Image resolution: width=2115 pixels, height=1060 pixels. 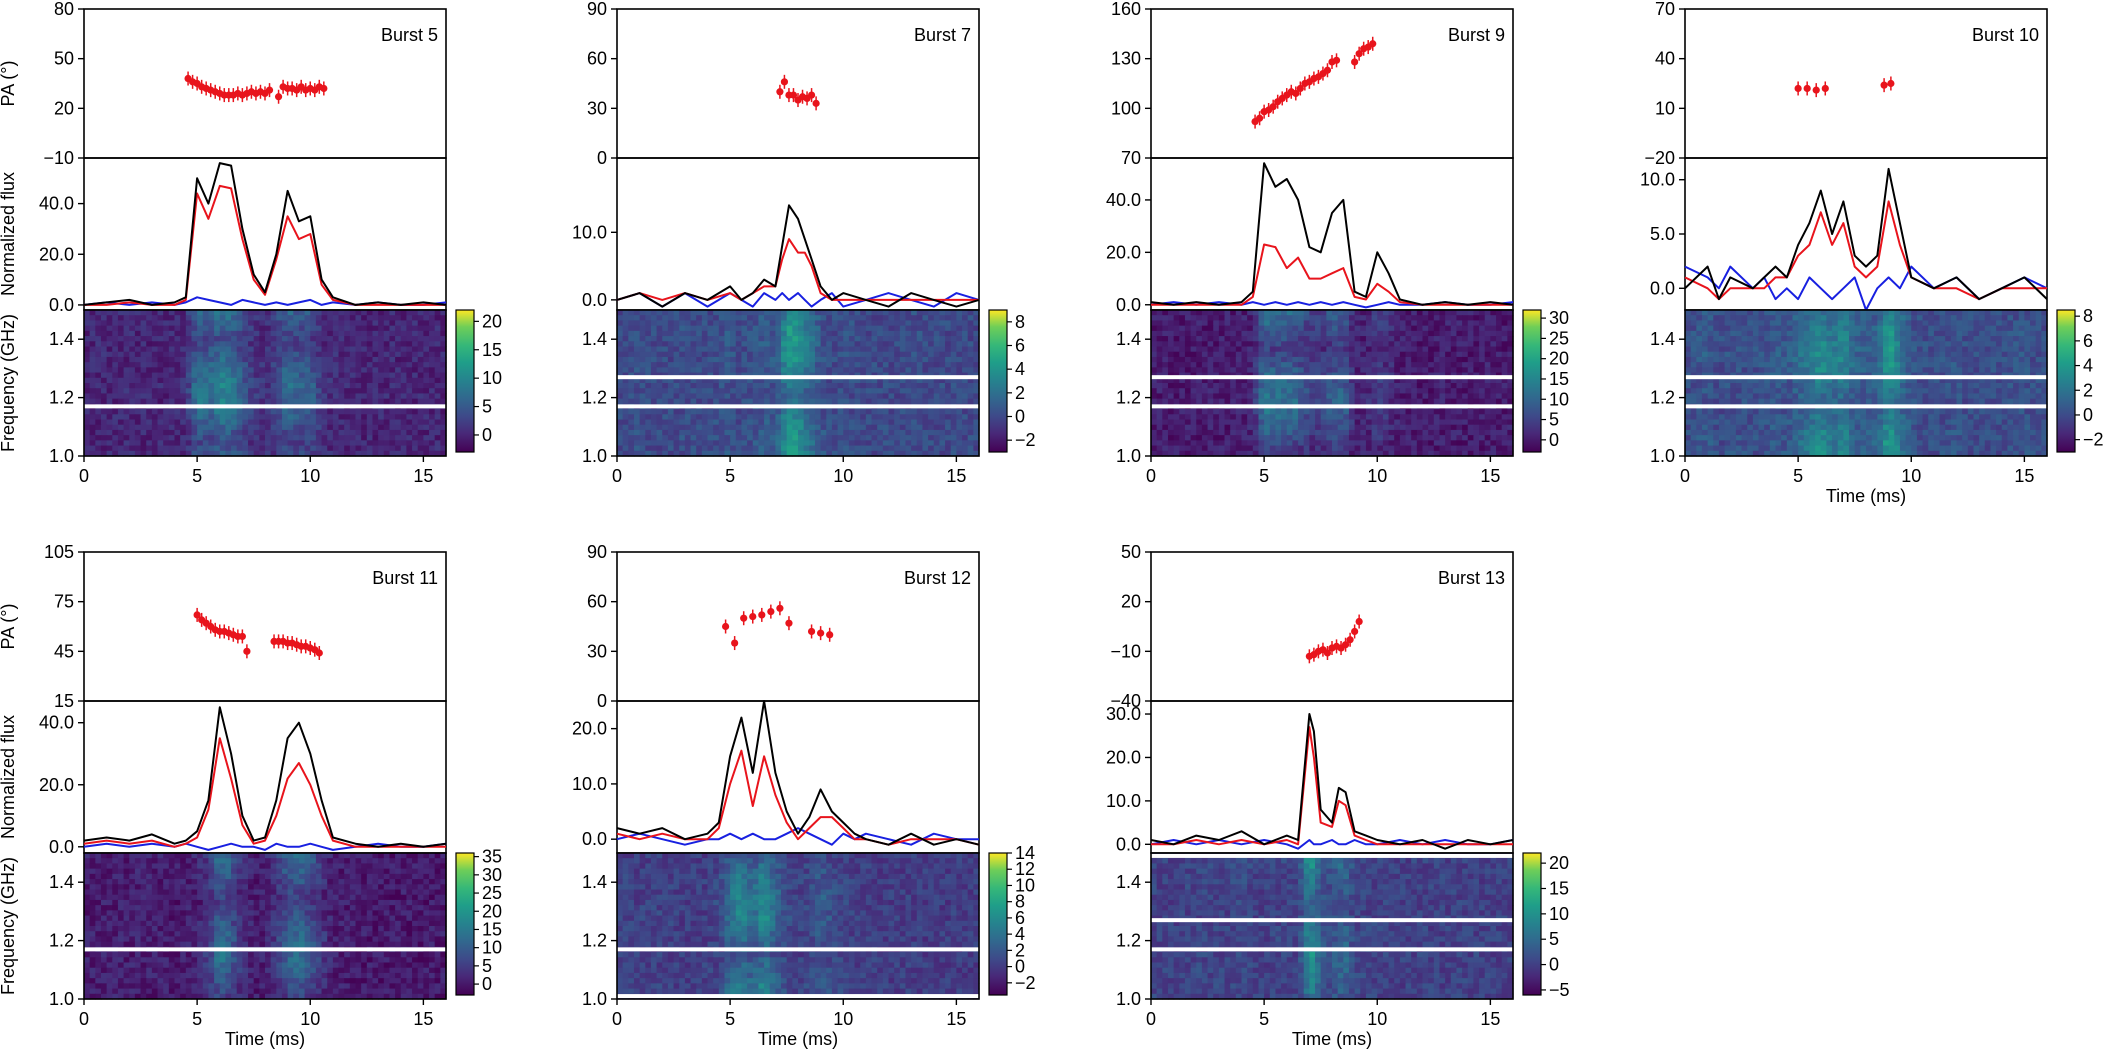 I want to click on flux-ytick-label: 0.0, so click(x=594, y=300).